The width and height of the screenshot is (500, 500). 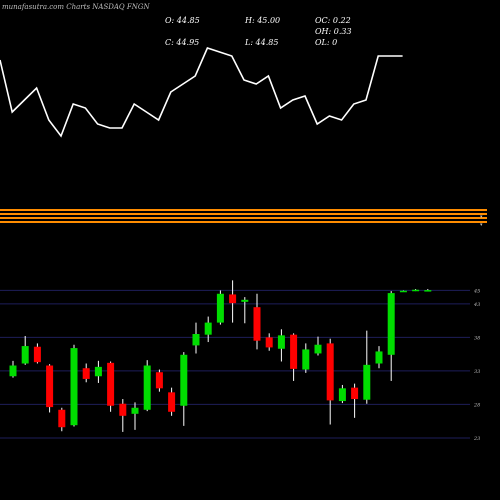 I want to click on indicator-line, so click(x=201, y=92).